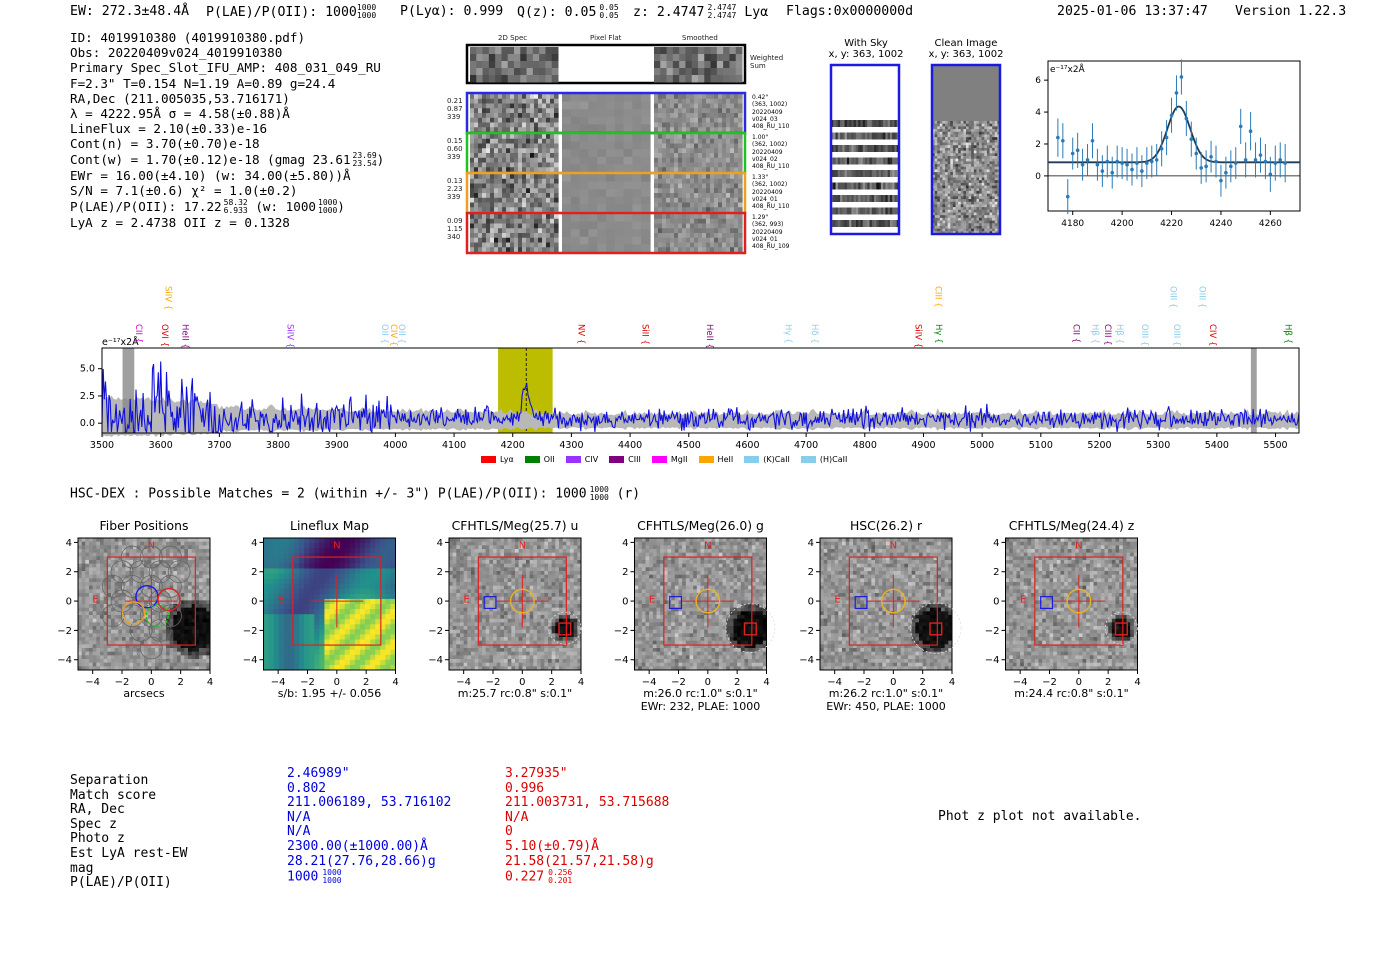 The image size is (1400, 953). What do you see at coordinates (848, 136) in the screenshot?
I see `sky-fiber-pixel` at bounding box center [848, 136].